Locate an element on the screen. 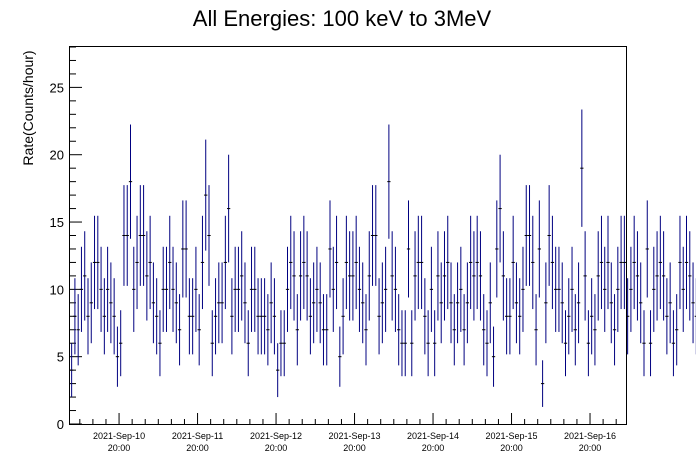 This screenshot has height=472, width=696. y-tick-label: 0 is located at coordinates (60, 424).